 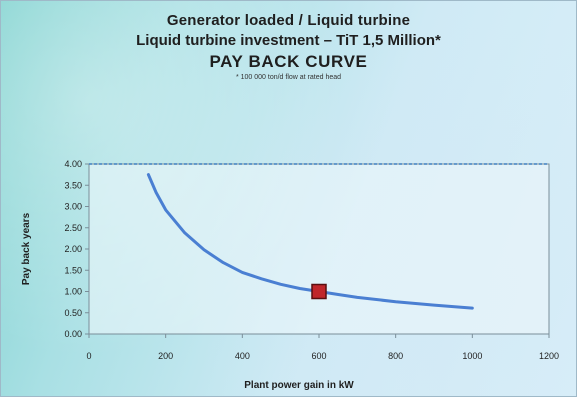 I want to click on highlight-marker, so click(x=319, y=291).